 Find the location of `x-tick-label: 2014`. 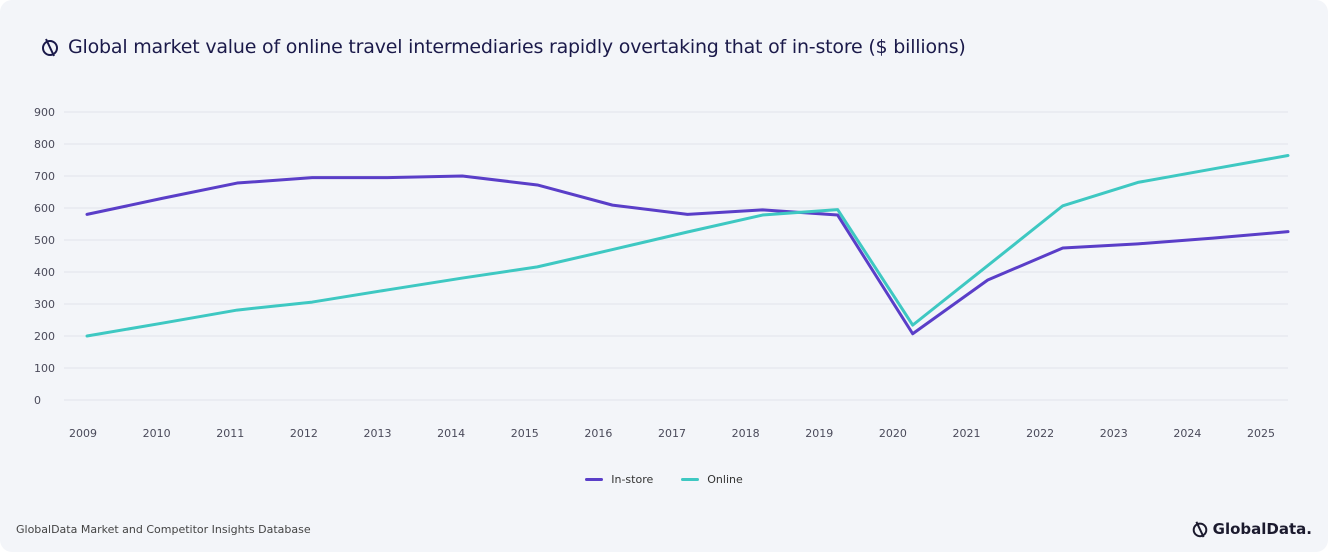

x-tick-label: 2014 is located at coordinates (451, 433).